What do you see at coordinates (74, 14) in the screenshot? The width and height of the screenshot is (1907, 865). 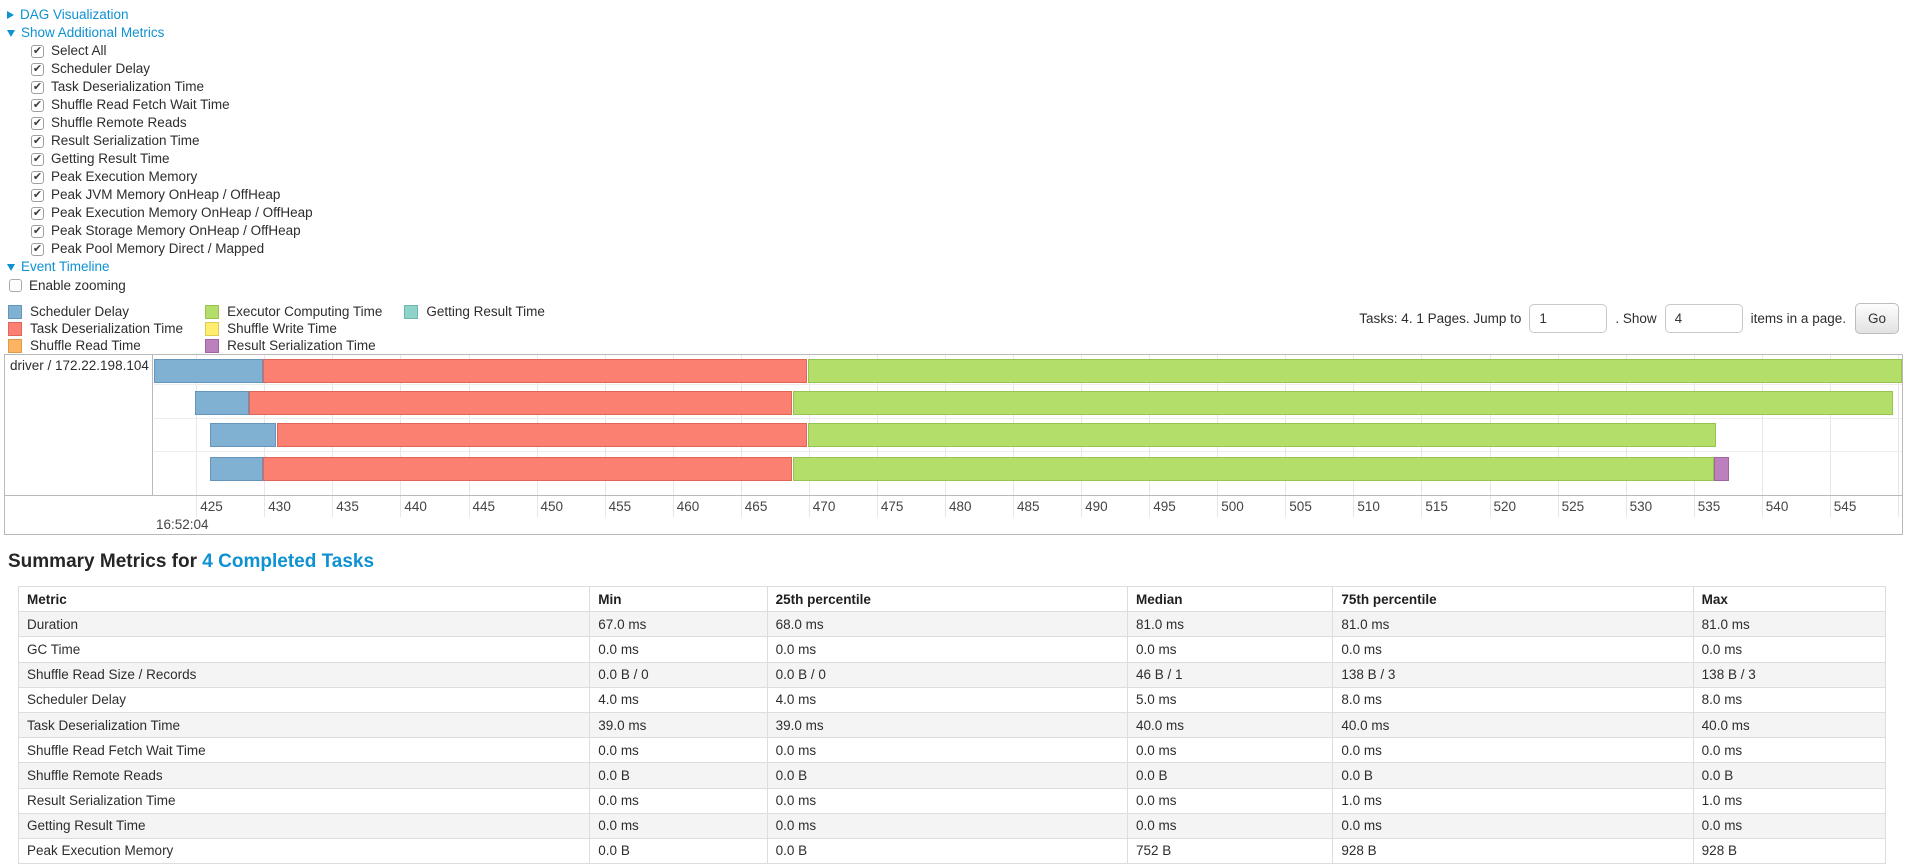 I see `dag-visualization-link: DAG Visualization` at bounding box center [74, 14].